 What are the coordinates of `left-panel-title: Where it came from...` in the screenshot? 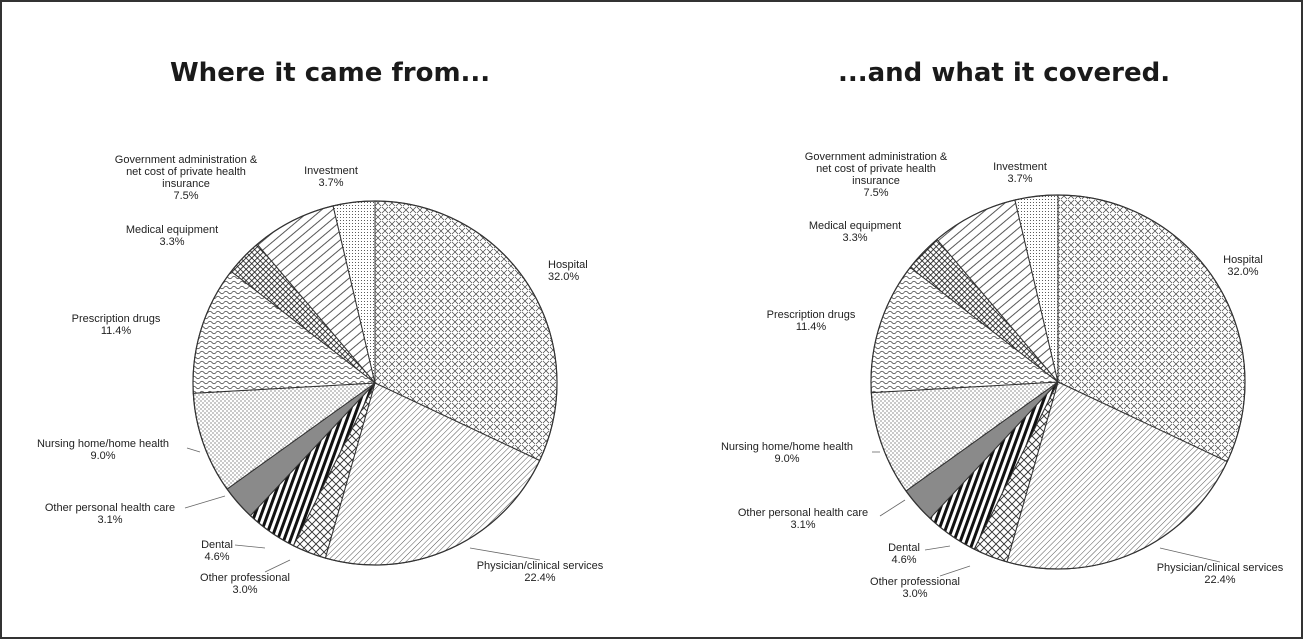 It's located at (330, 73).